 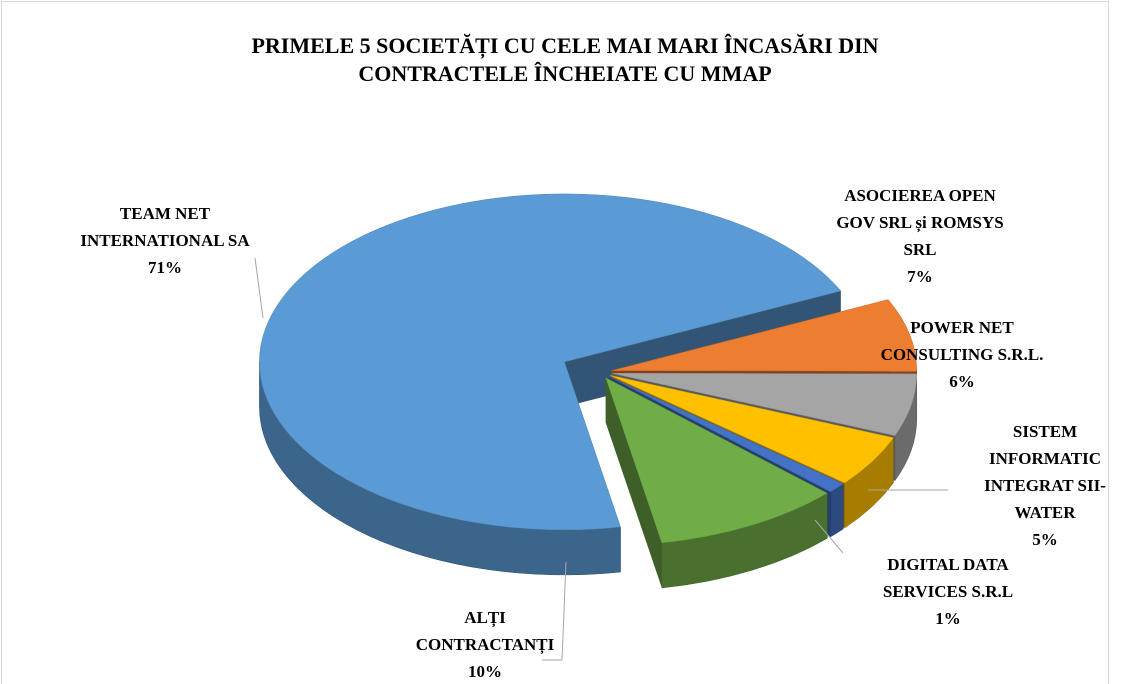 What do you see at coordinates (962, 354) in the screenshot?
I see `text-line: CONSULTING S.R.L.` at bounding box center [962, 354].